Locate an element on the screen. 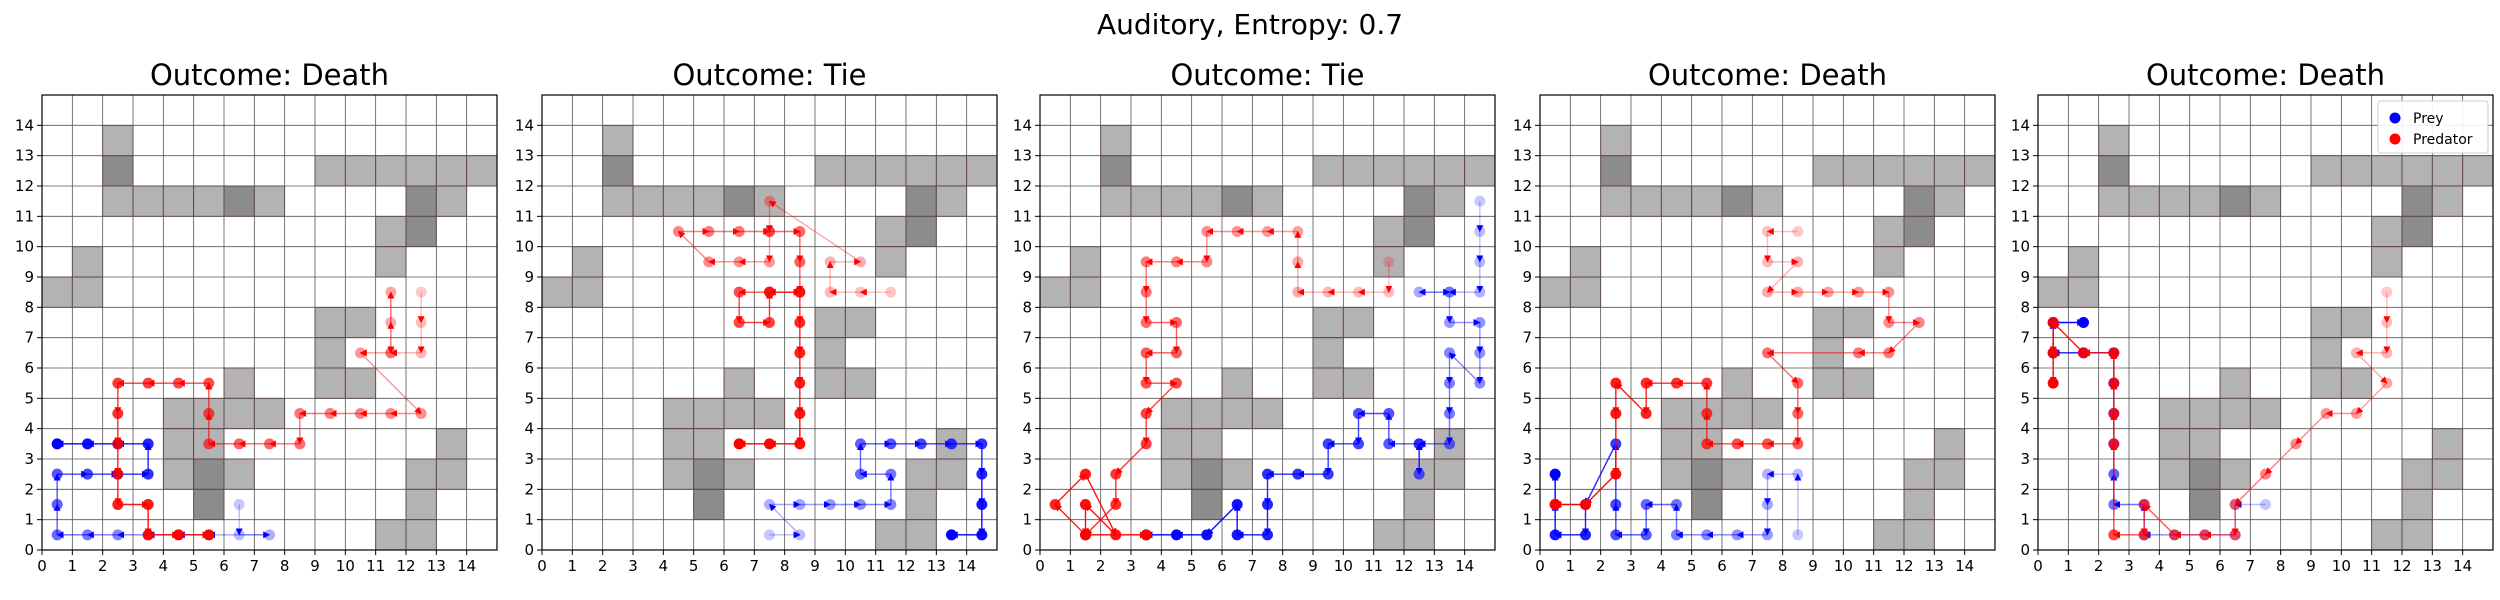  x-tick-label: 5 is located at coordinates (1192, 566).